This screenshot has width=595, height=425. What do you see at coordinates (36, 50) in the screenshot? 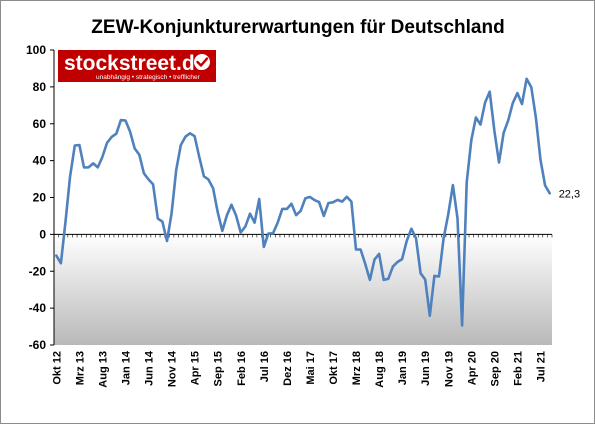
I see `y-tick-label: 100` at bounding box center [36, 50].